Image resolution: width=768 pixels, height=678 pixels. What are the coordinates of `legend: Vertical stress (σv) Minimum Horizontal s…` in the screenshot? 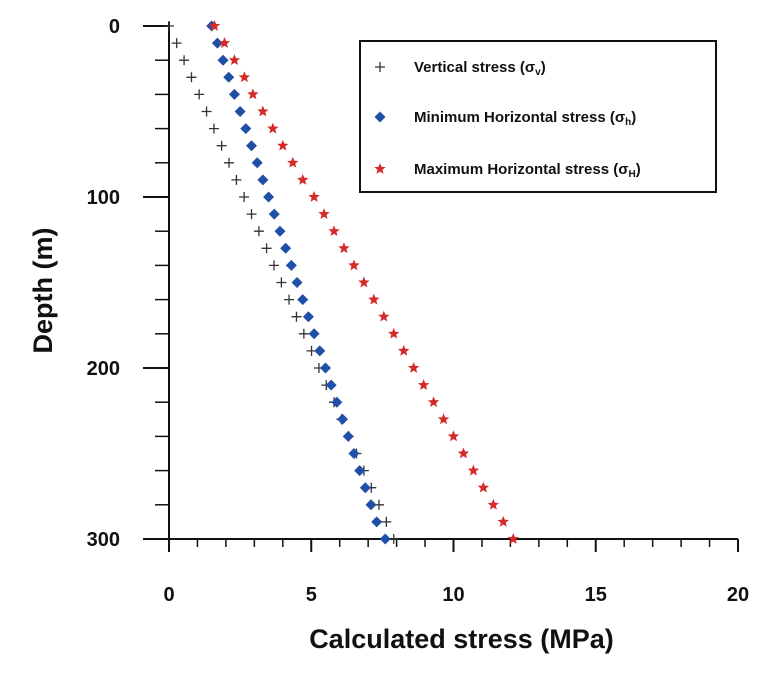 It's located at (538, 116).